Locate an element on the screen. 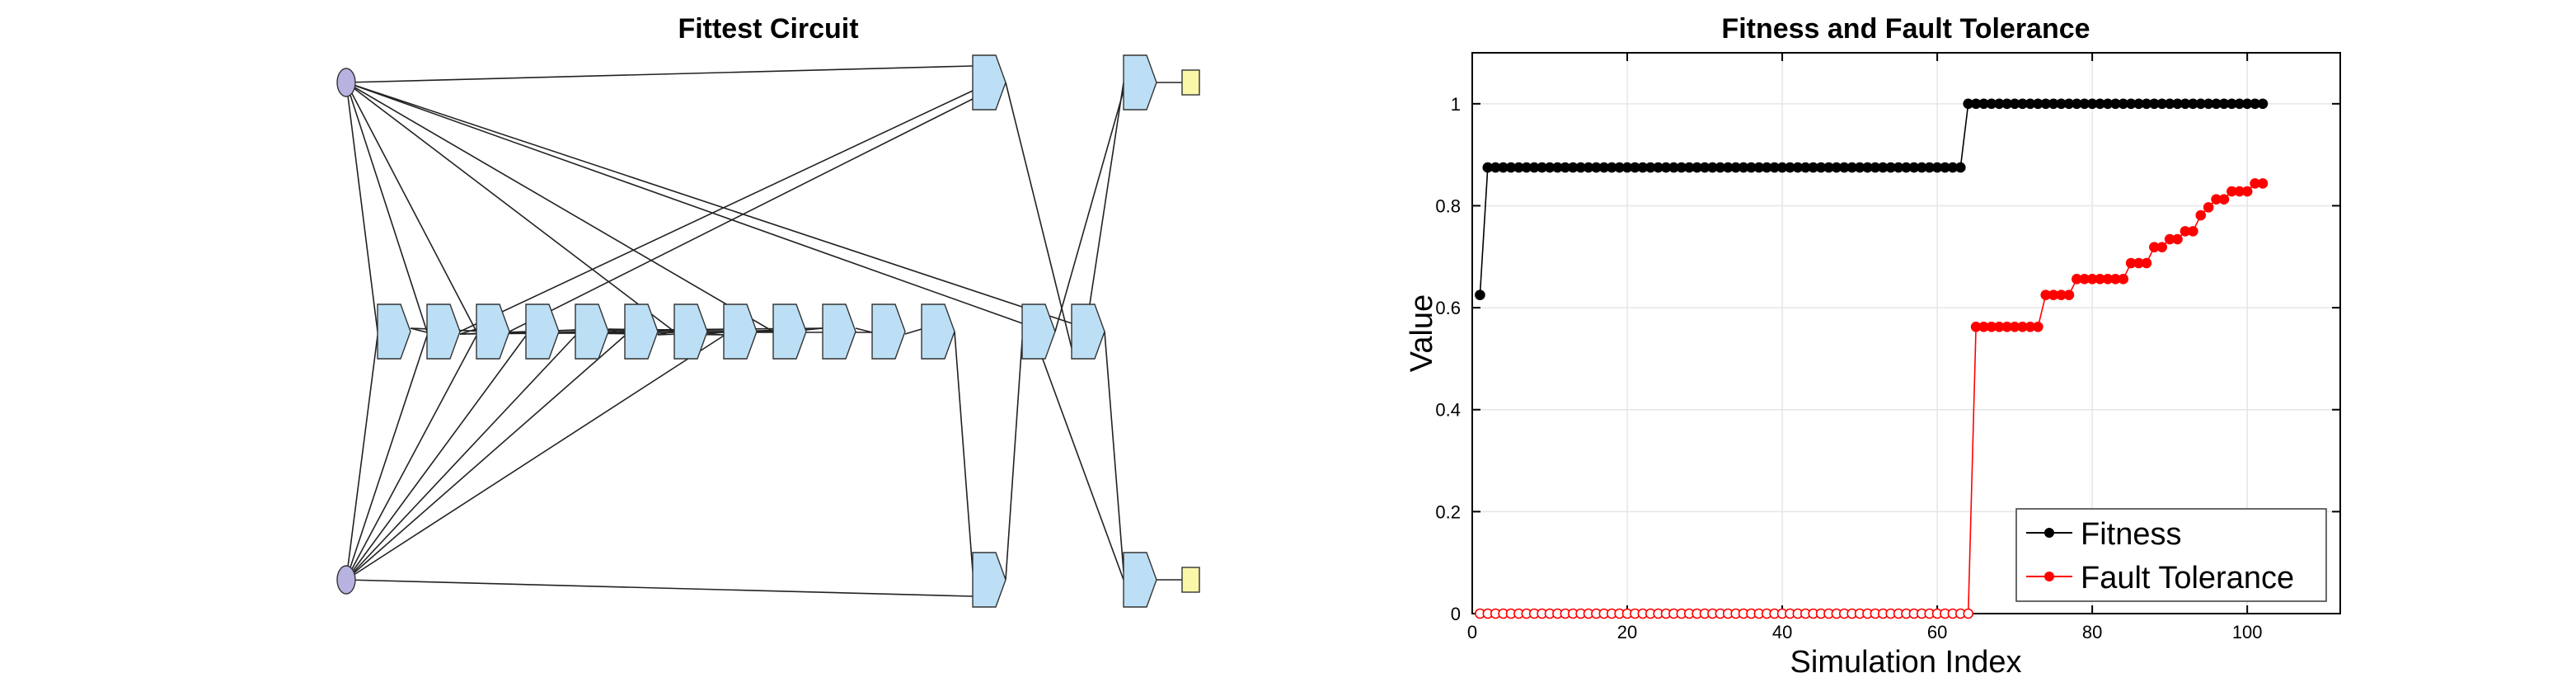  legend-box is located at coordinates (2171, 555).